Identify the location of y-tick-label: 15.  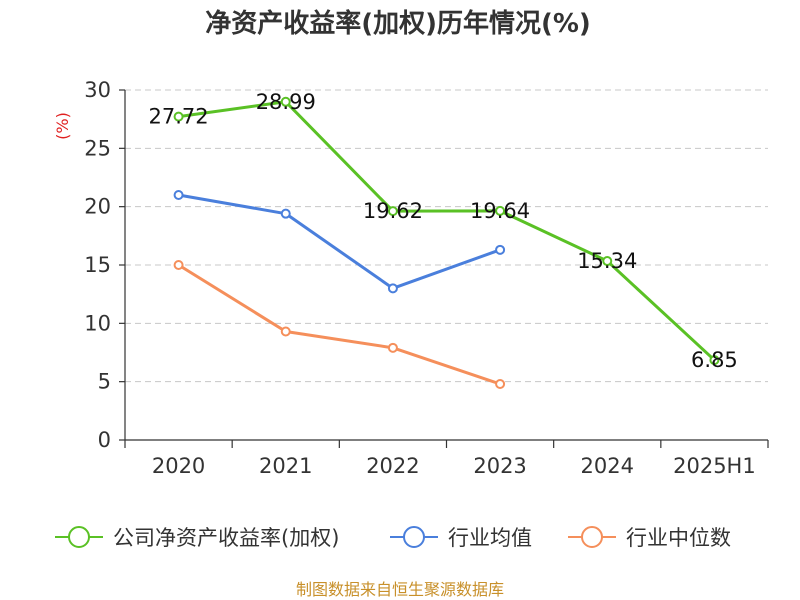
(97, 265).